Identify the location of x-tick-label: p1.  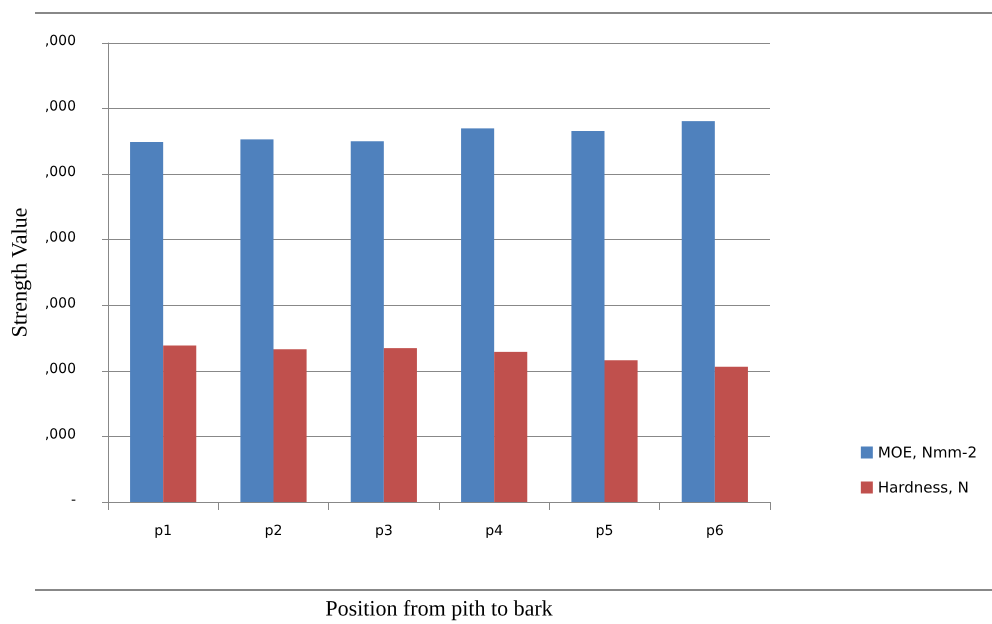
(163, 531).